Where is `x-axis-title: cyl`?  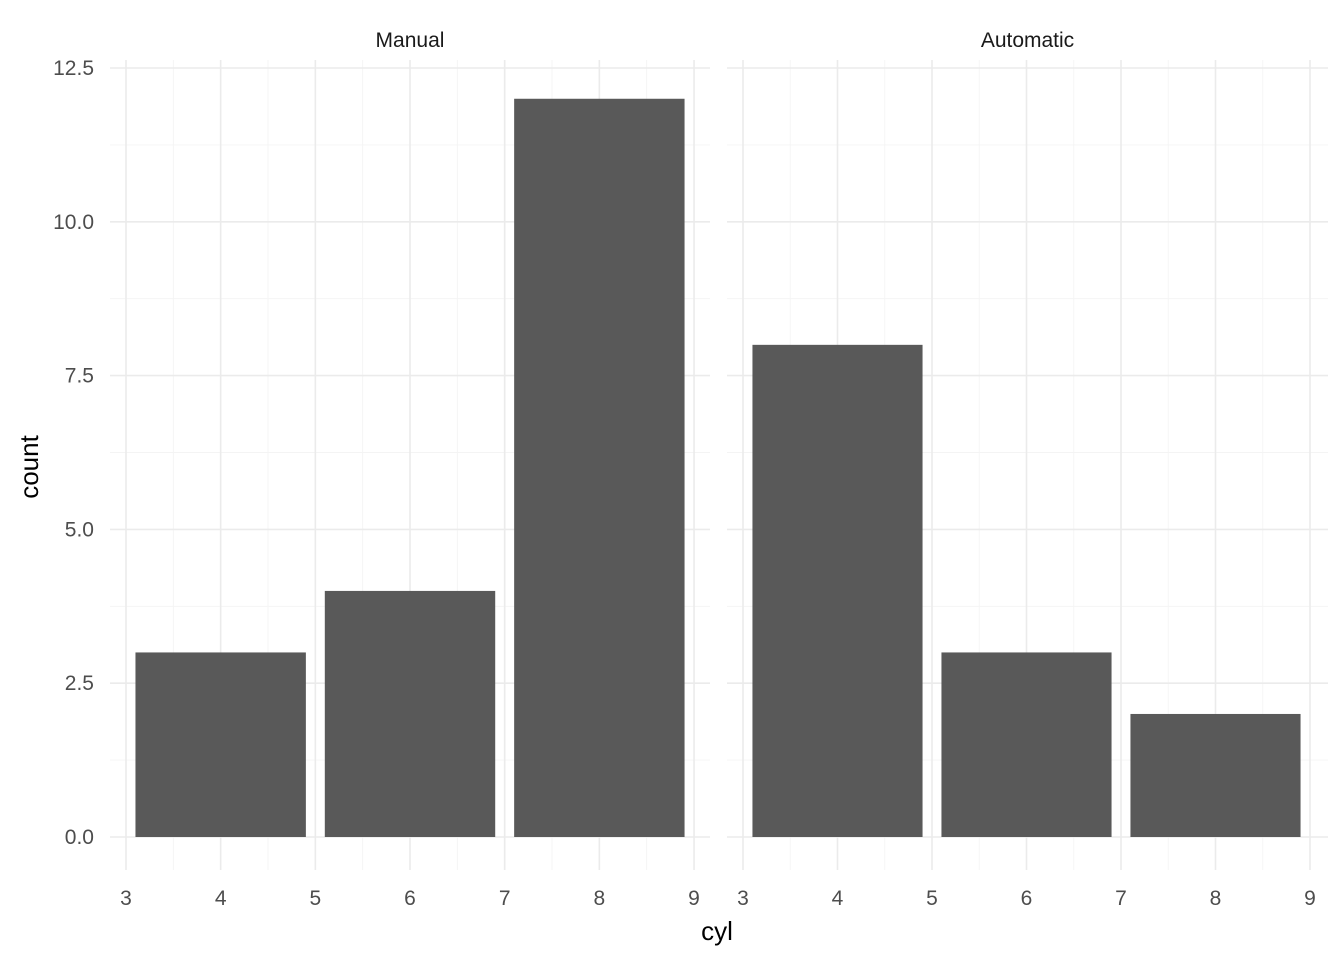 x-axis-title: cyl is located at coordinates (717, 931).